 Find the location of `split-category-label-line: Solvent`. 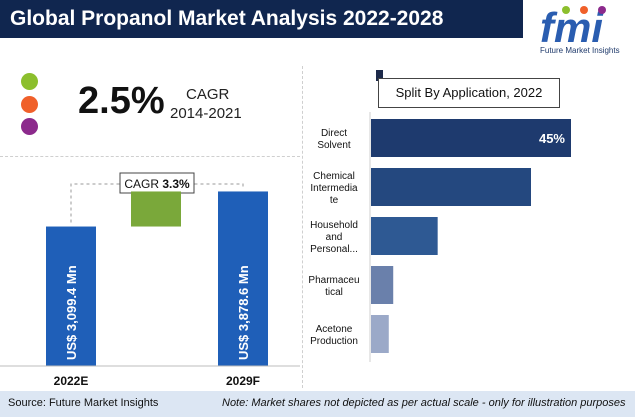

split-category-label-line: Solvent is located at coordinates (334, 145).